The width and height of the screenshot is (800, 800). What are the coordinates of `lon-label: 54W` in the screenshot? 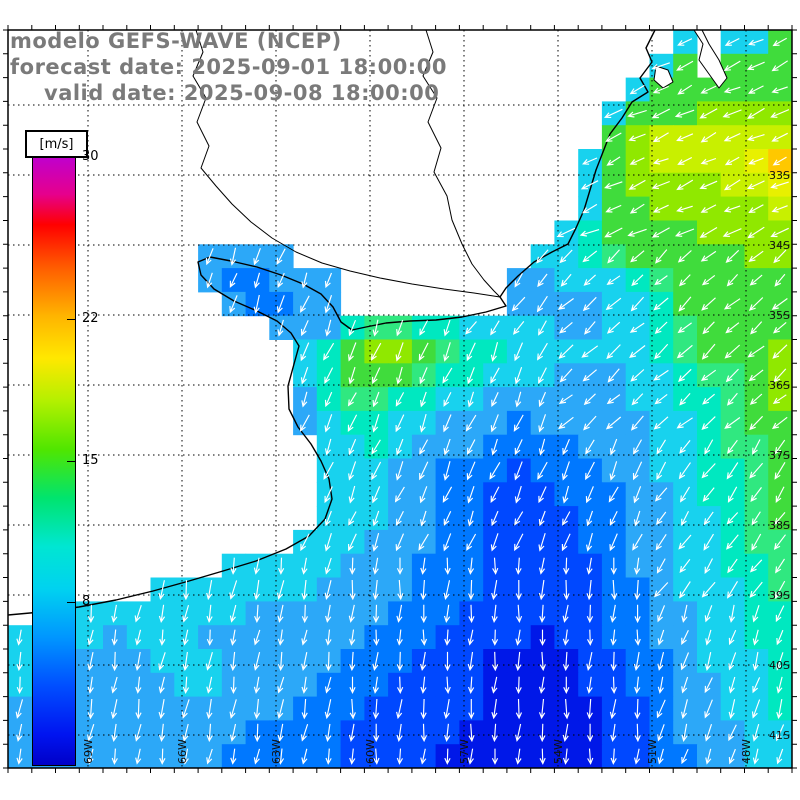 It's located at (558, 751).